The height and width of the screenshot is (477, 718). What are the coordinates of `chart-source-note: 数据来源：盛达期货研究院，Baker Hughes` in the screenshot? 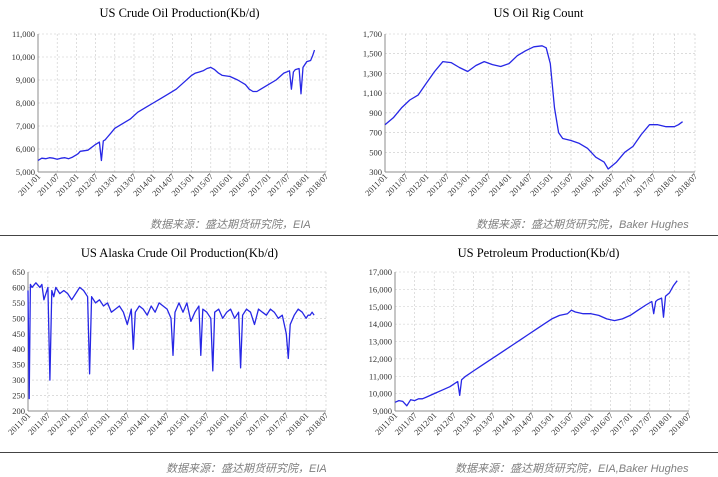 It's located at (582, 225).